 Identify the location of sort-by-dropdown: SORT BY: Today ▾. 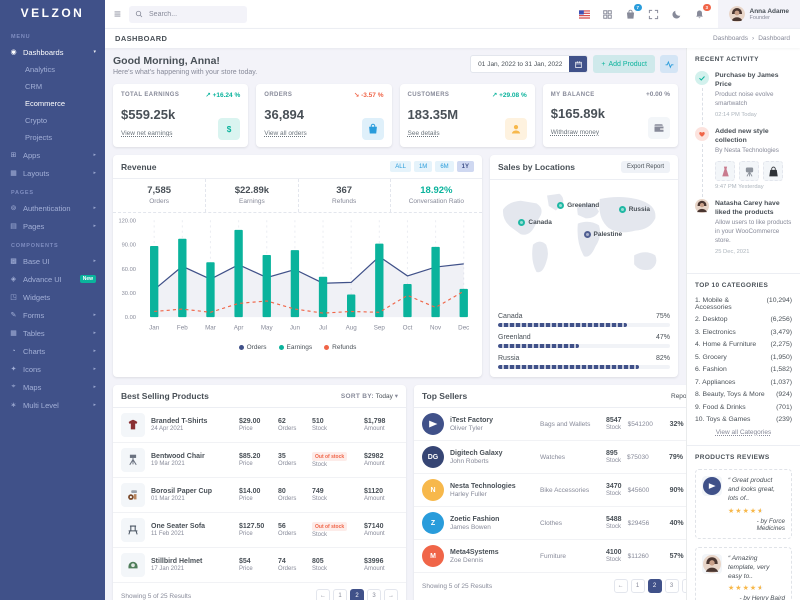
(369, 396).